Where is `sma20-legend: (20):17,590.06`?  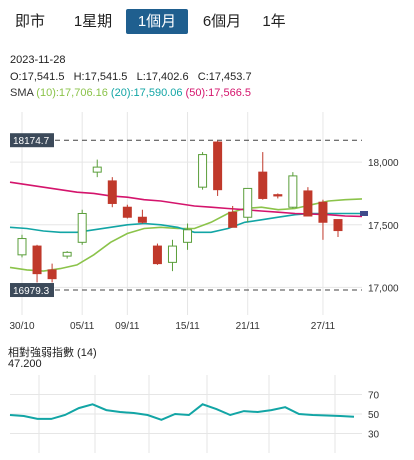 sma20-legend: (20):17,590.06 is located at coordinates (146, 93).